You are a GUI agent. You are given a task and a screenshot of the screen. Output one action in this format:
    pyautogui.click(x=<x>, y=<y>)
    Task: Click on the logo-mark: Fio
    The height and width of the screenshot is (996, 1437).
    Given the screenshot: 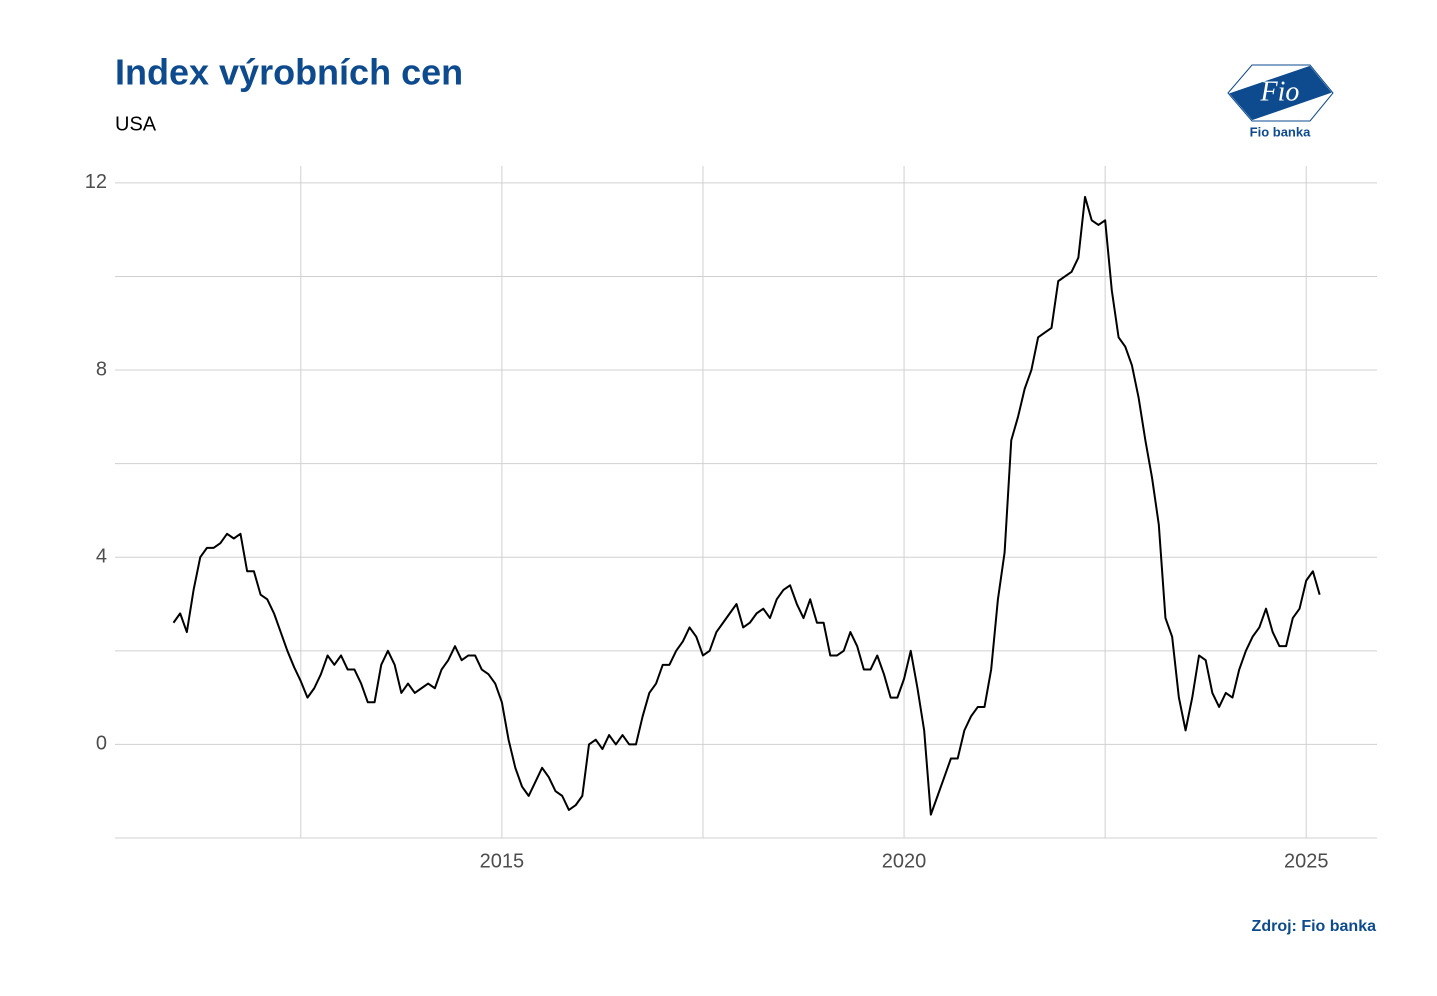 What is the action you would take?
    pyautogui.click(x=1280, y=91)
    